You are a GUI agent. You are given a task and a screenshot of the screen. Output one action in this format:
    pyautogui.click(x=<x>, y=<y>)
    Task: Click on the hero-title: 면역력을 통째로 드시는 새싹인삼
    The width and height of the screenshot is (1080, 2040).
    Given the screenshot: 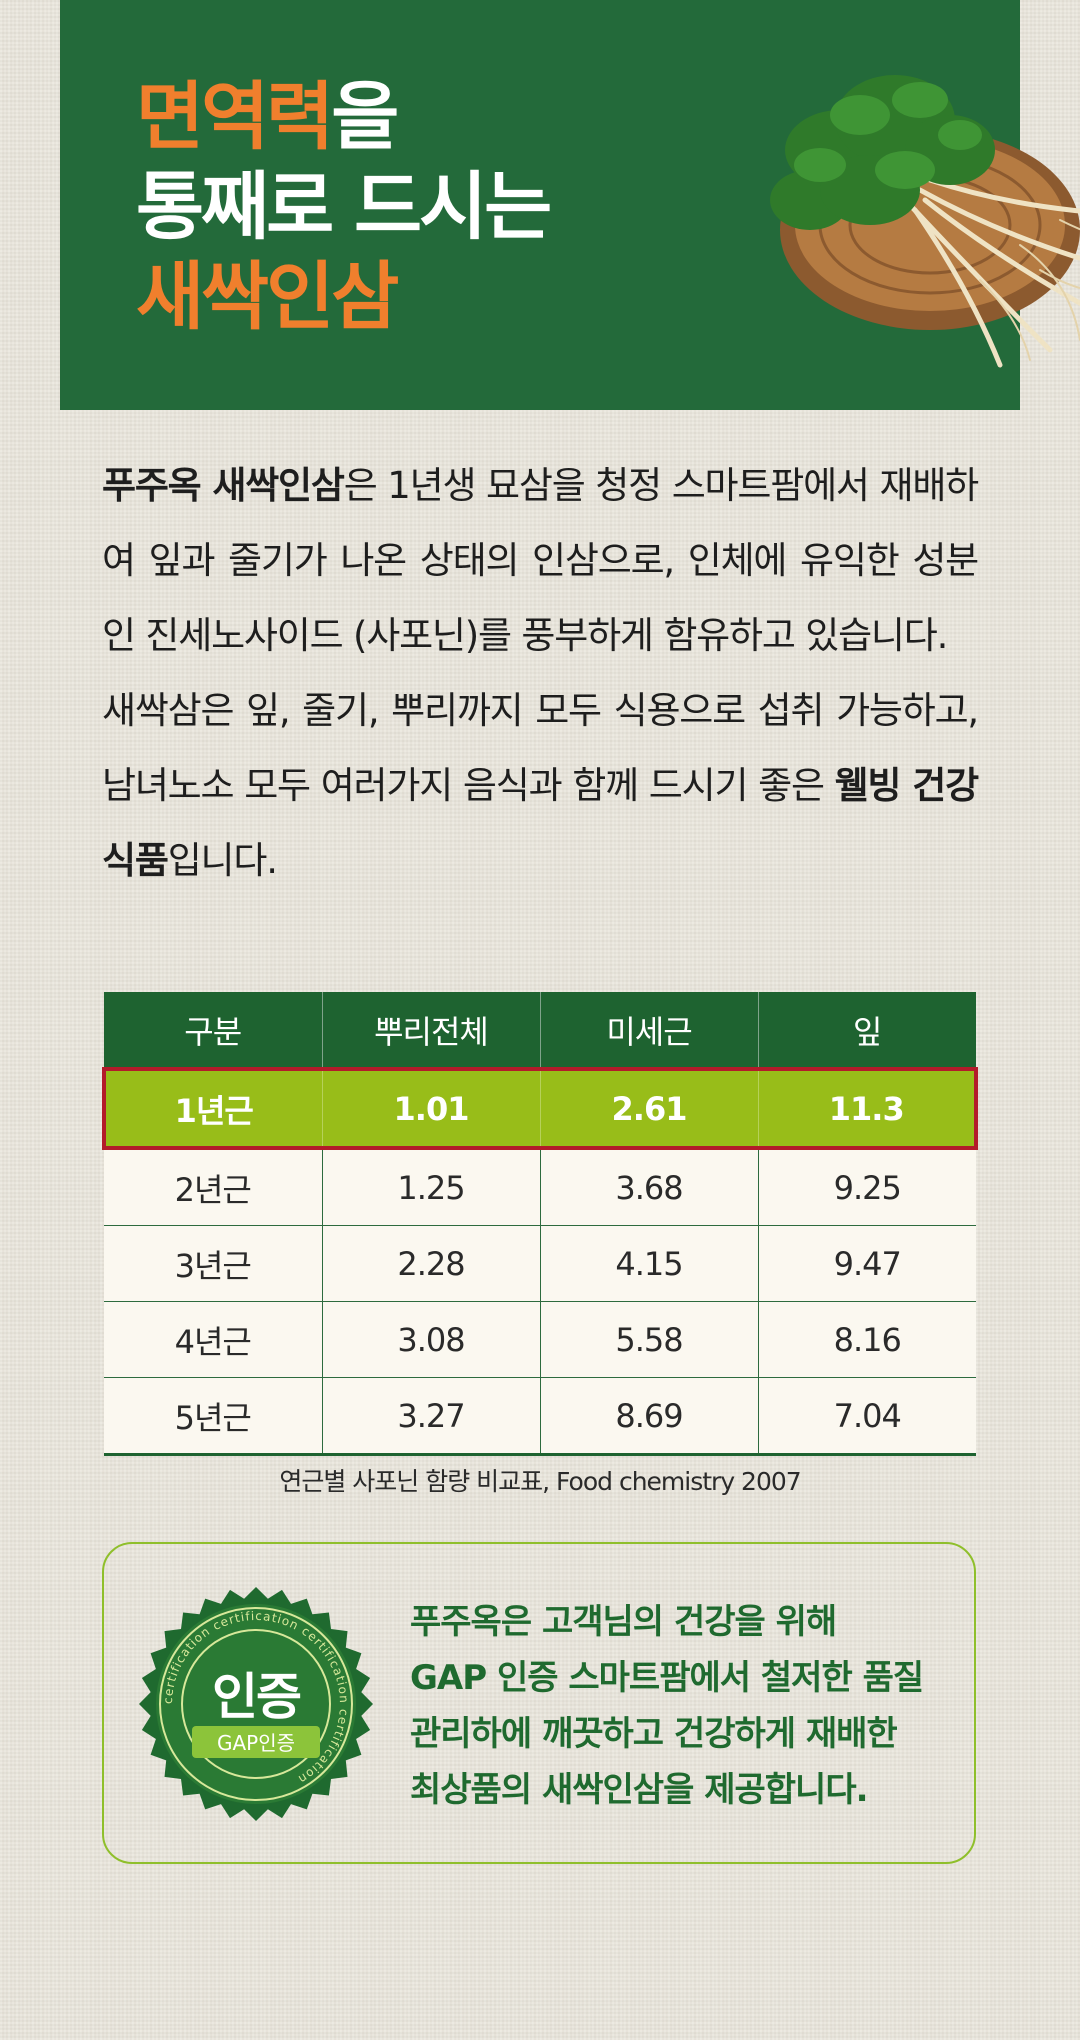 What is the action you would take?
    pyautogui.click(x=344, y=207)
    